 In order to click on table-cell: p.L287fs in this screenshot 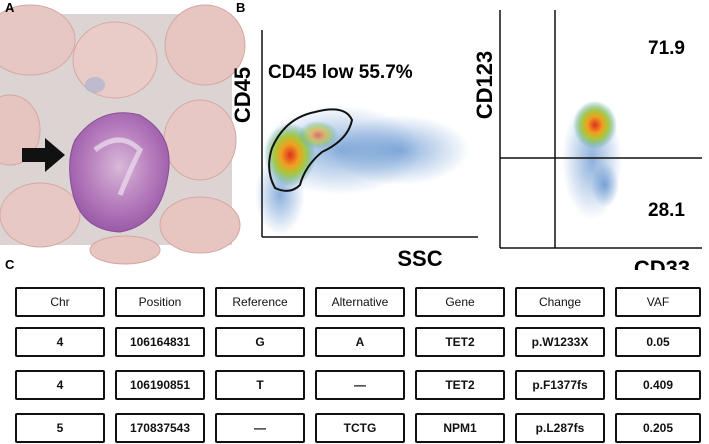, I will do `click(560, 428)`.